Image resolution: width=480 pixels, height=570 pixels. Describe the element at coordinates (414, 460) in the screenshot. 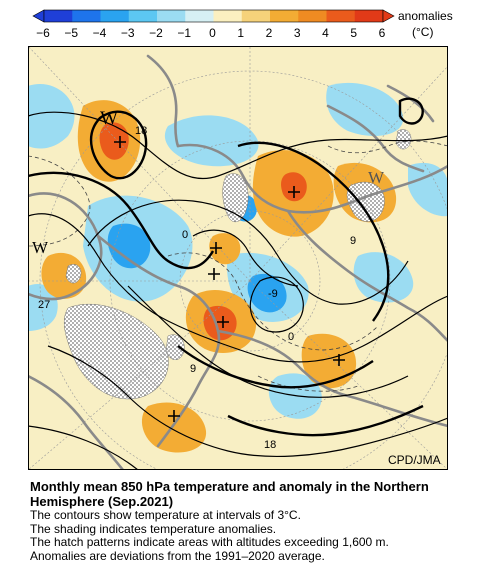

I see `map-credit: CPD/JMA` at that location.